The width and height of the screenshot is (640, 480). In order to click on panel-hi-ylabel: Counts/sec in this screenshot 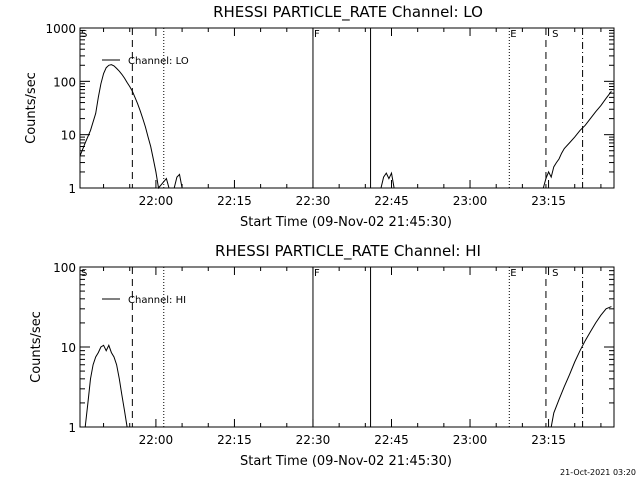, I will do `click(36, 347)`.